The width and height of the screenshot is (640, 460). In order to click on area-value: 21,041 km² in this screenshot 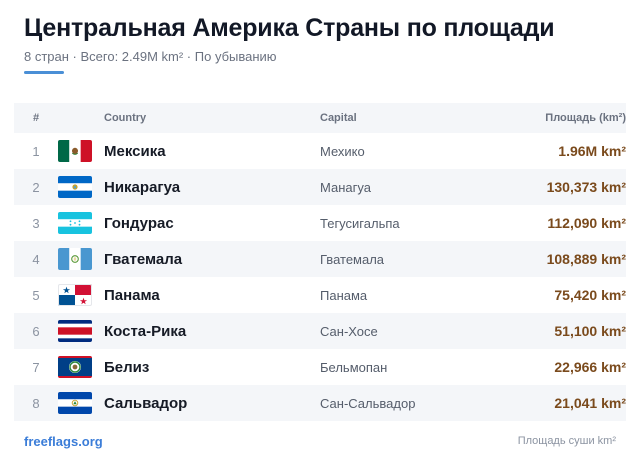, I will do `click(590, 403)`.